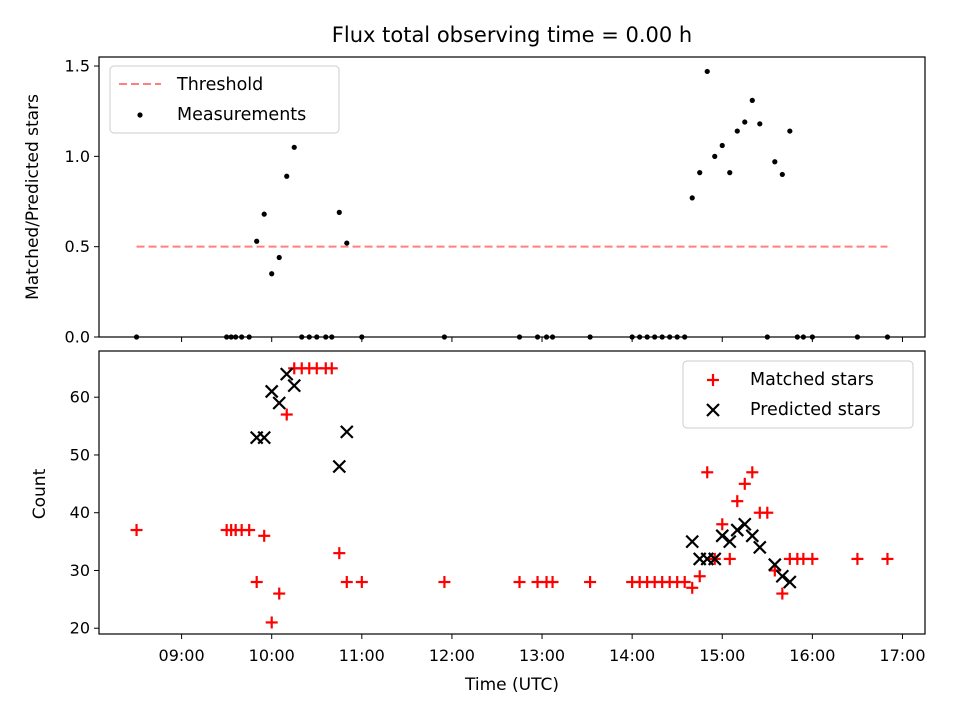 Image resolution: width=960 pixels, height=720 pixels. What do you see at coordinates (241, 115) in the screenshot?
I see `measurements-legend-label: Measurements` at bounding box center [241, 115].